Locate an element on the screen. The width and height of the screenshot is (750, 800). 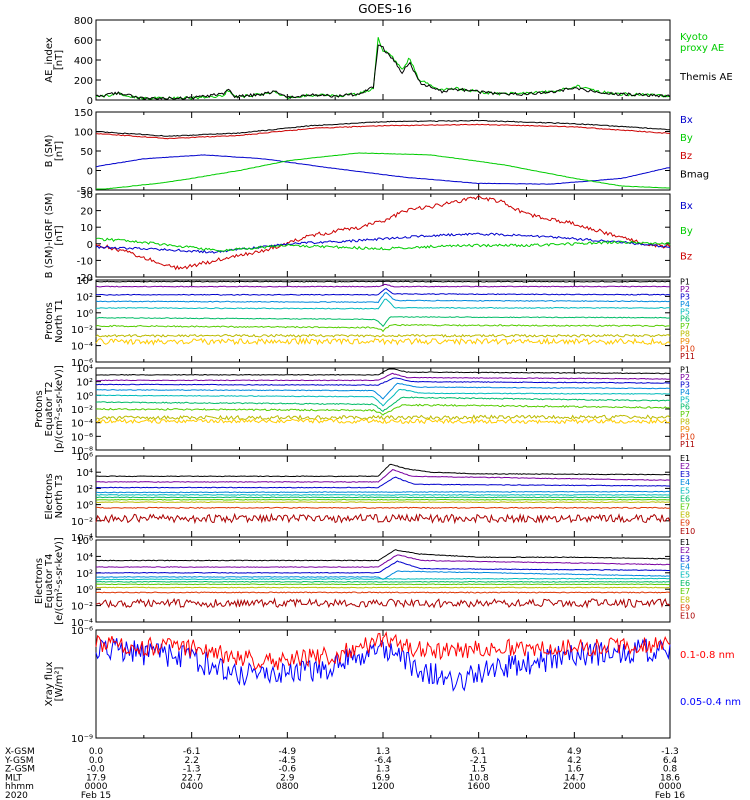
y-tick-label: 10⁻⁶ is located at coordinates (82, 363).